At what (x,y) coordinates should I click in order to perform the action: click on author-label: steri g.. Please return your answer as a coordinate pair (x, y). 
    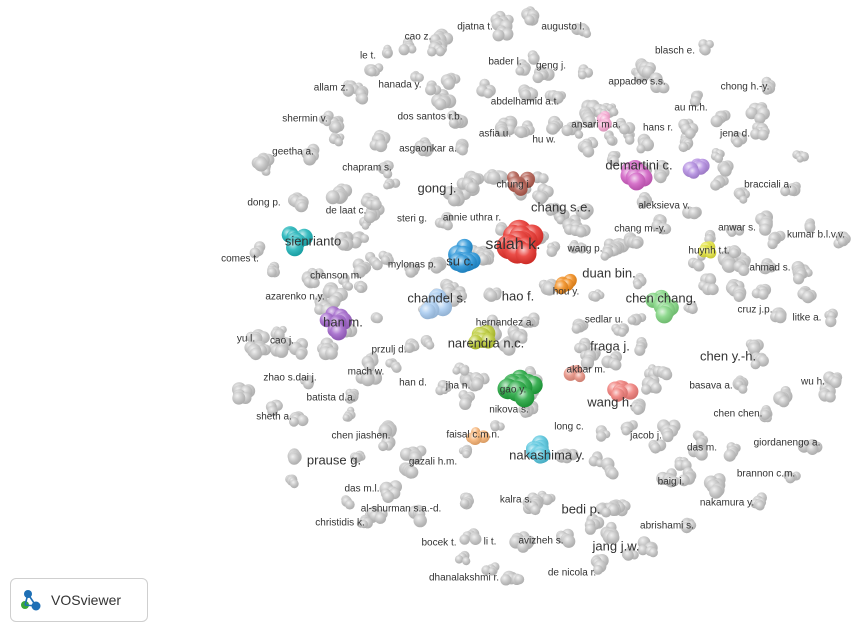
    Looking at the image, I should click on (412, 219).